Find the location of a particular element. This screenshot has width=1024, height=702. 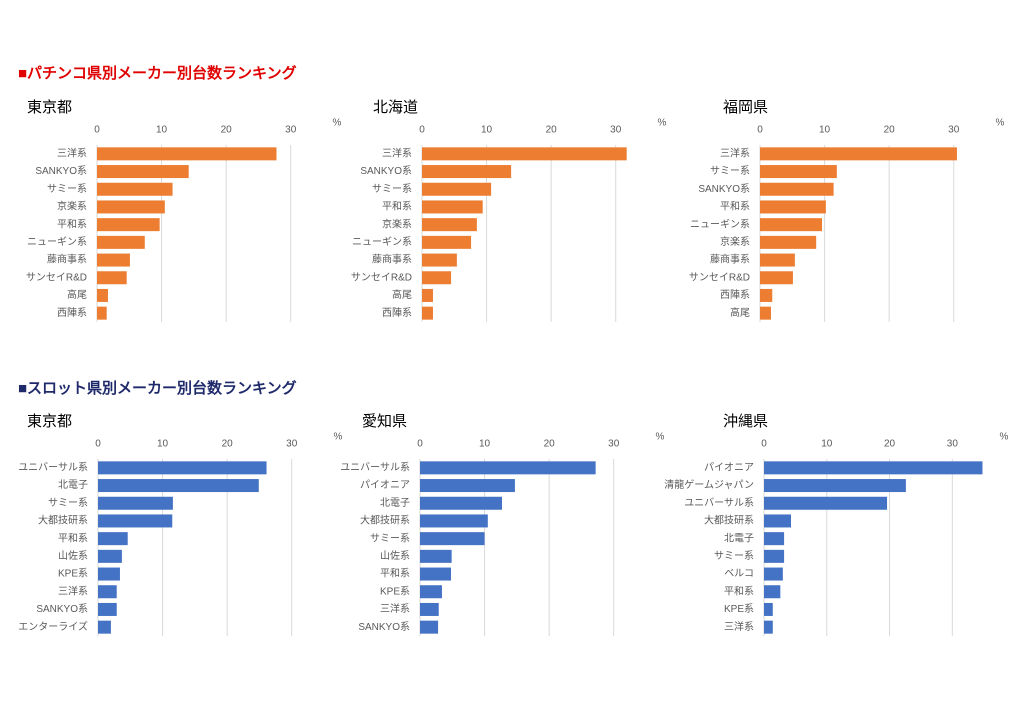

chart-title: 沖縄県 is located at coordinates (745, 421).